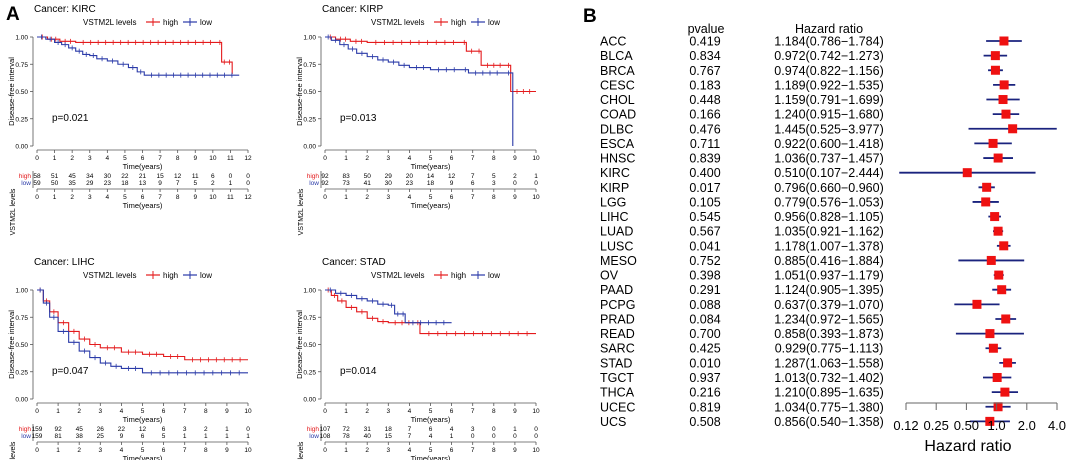 Image resolution: width=1079 pixels, height=465 pixels. Describe the element at coordinates (110, 22) in the screenshot. I see `km-legend-title: VSTM2L levels` at that location.